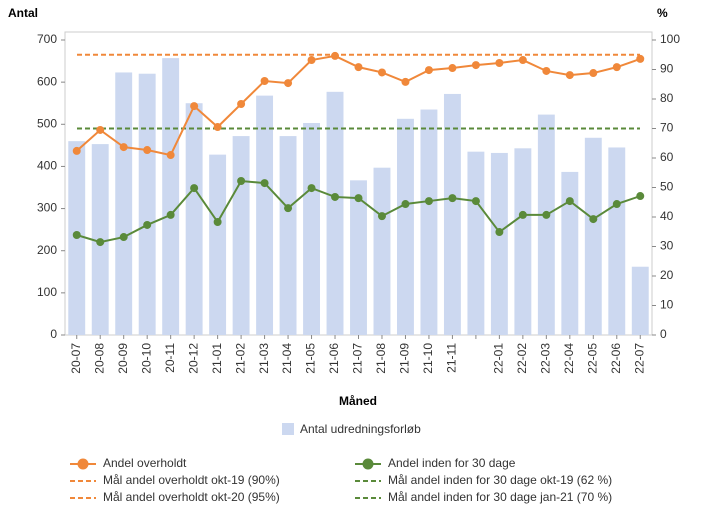 The width and height of the screenshot is (704, 511). Describe the element at coordinates (569, 358) in the screenshot. I see `x-tick-label: 22-04` at that location.